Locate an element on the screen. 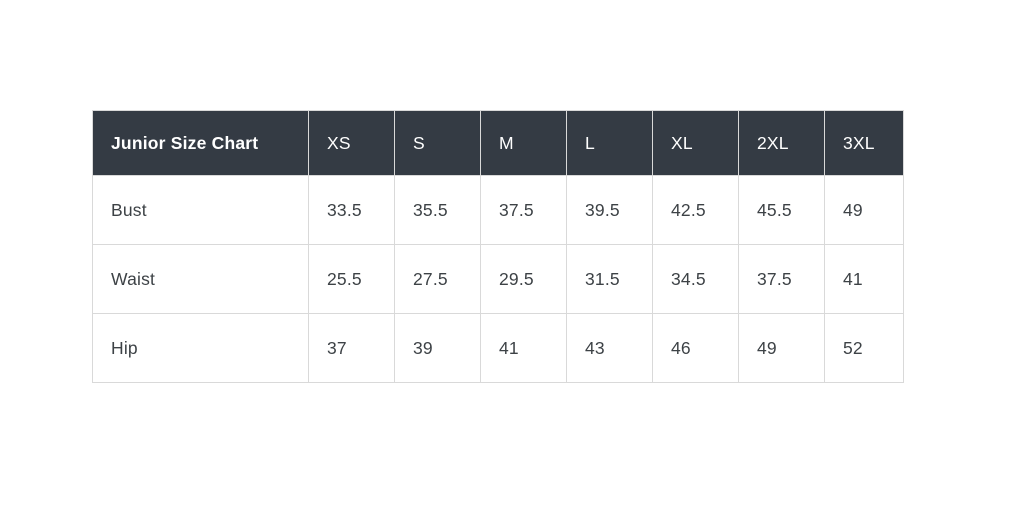  hip-value-s: 39 is located at coordinates (437, 348).